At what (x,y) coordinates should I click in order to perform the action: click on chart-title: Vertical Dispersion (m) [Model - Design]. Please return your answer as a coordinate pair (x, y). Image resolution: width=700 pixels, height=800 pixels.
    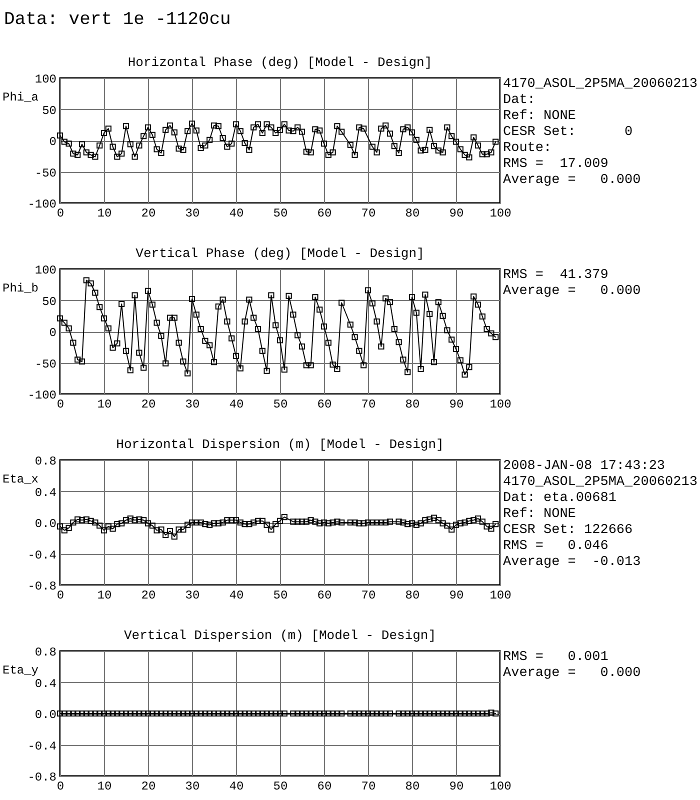
    Looking at the image, I should click on (280, 635).